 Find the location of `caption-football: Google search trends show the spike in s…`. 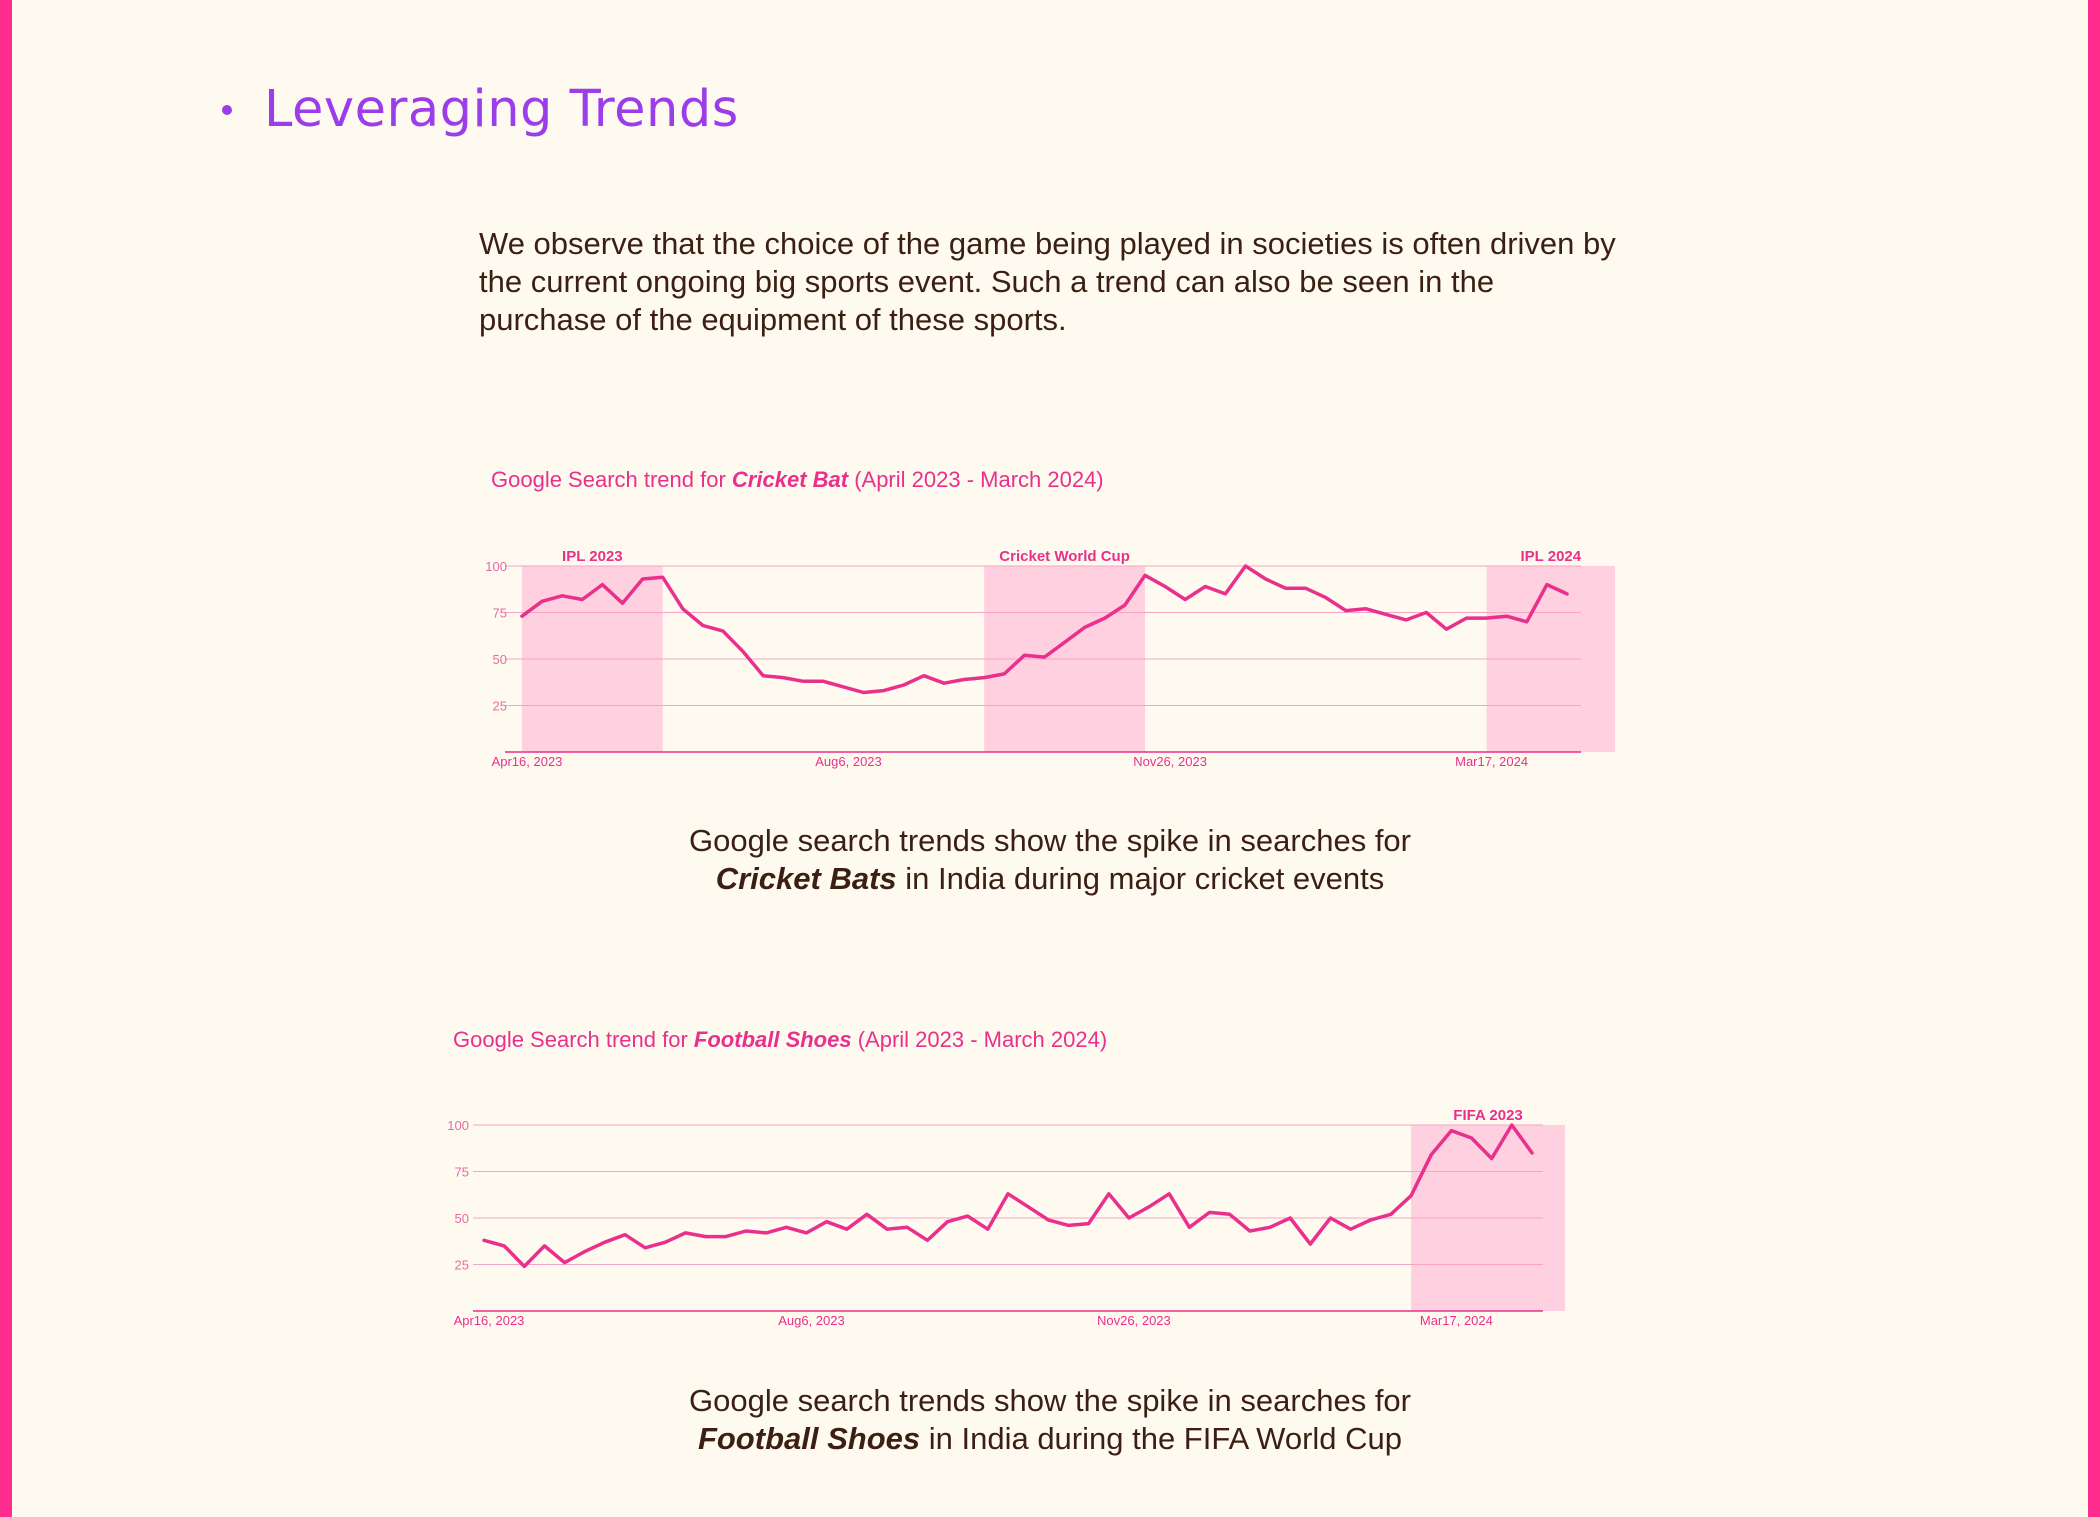

caption-football: Google search trends show the spike in s… is located at coordinates (1050, 1420).